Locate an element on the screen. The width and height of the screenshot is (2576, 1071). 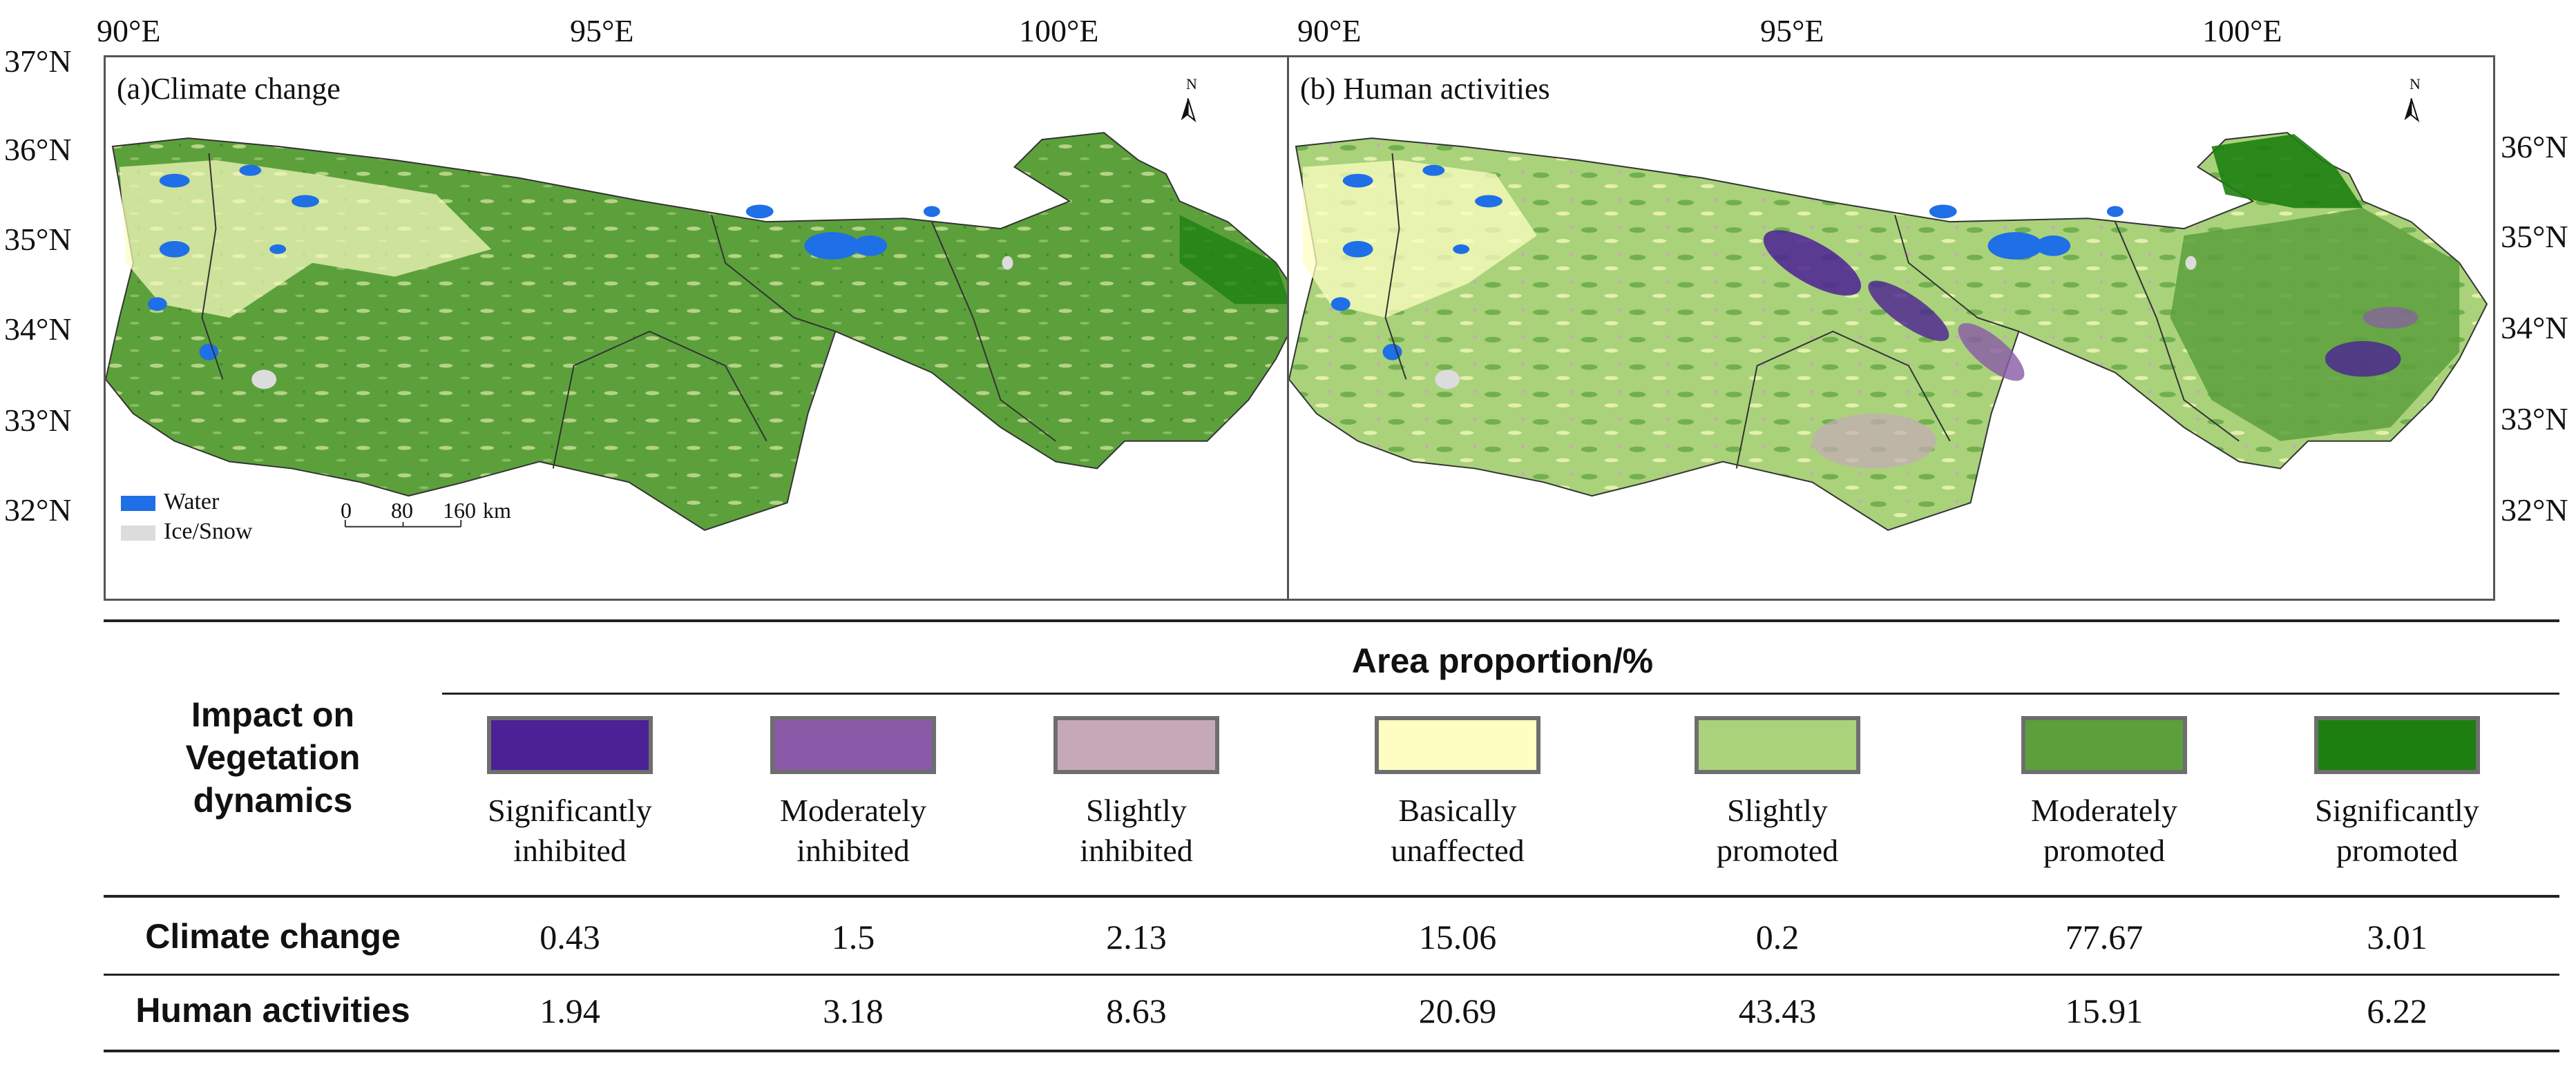
swatch-slightly-promoted is located at coordinates (1777, 745).